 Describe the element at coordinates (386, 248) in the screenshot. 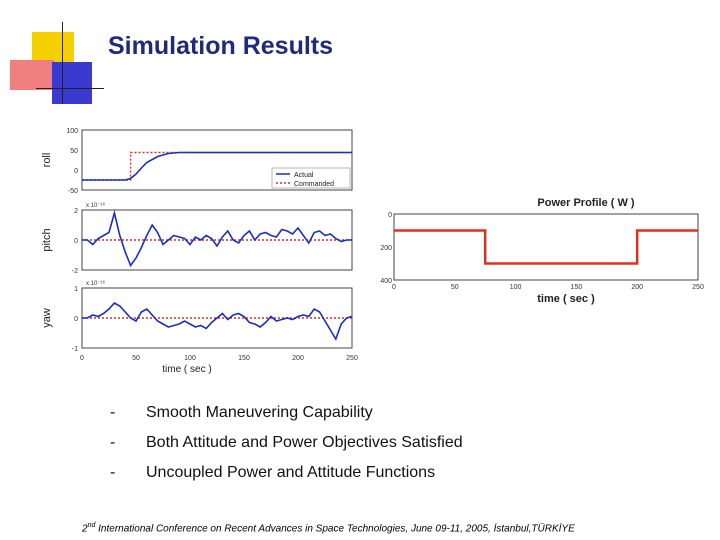

I see `y-tick-label: 200` at that location.